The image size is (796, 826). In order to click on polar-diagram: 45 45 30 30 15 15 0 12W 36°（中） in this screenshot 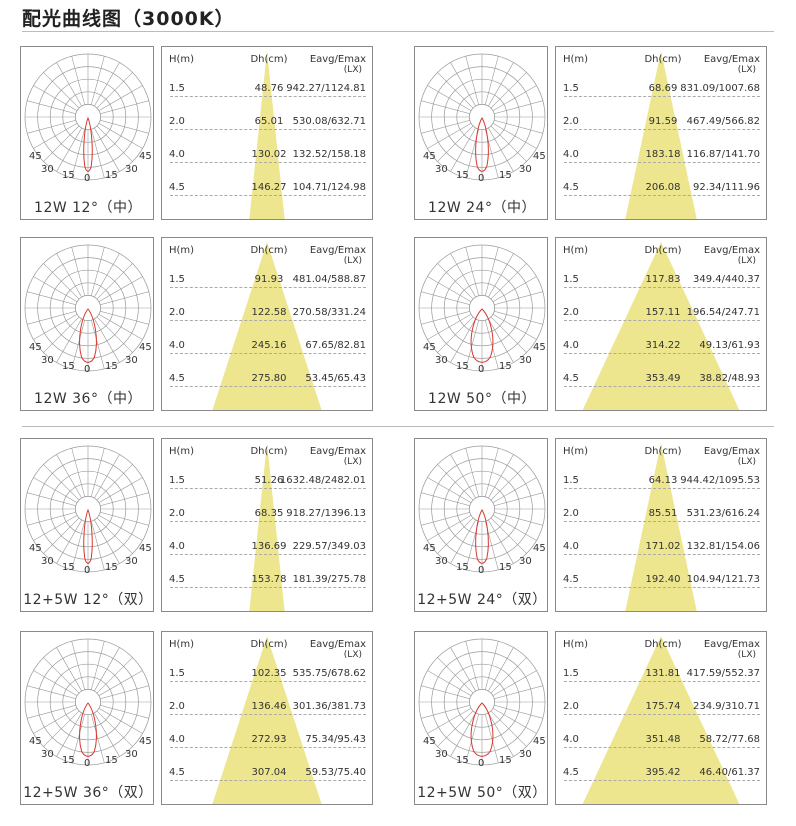, I will do `click(87, 324)`.